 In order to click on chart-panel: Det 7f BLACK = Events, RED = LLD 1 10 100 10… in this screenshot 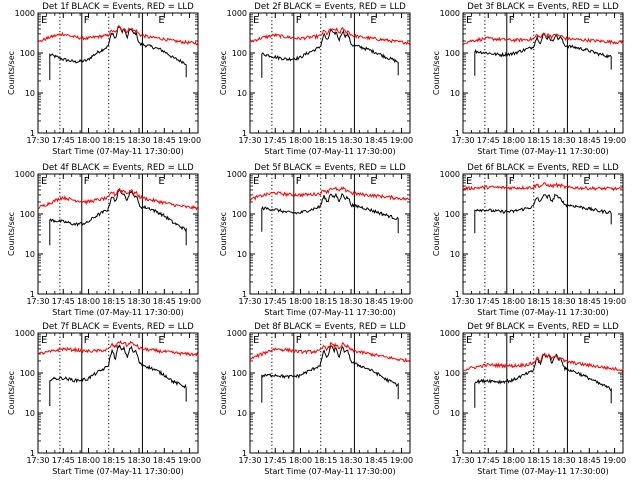, I will do `click(104, 399)`.